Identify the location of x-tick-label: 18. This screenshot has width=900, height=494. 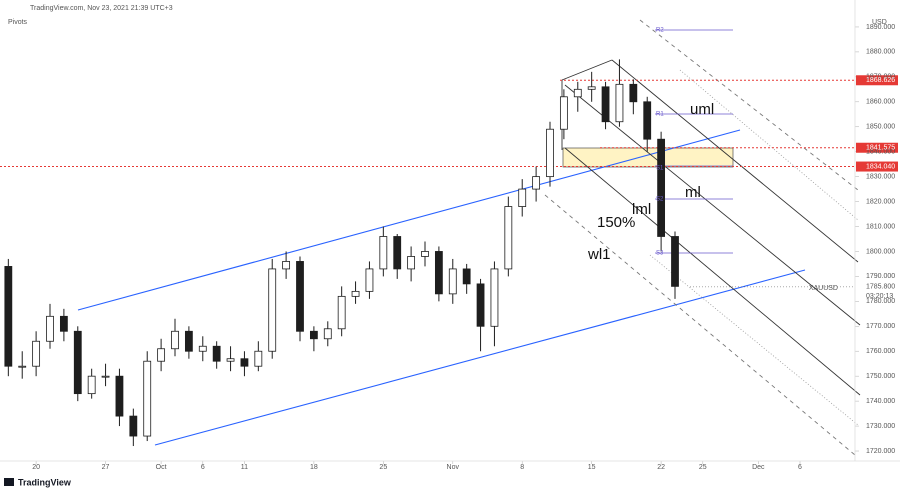
(314, 467).